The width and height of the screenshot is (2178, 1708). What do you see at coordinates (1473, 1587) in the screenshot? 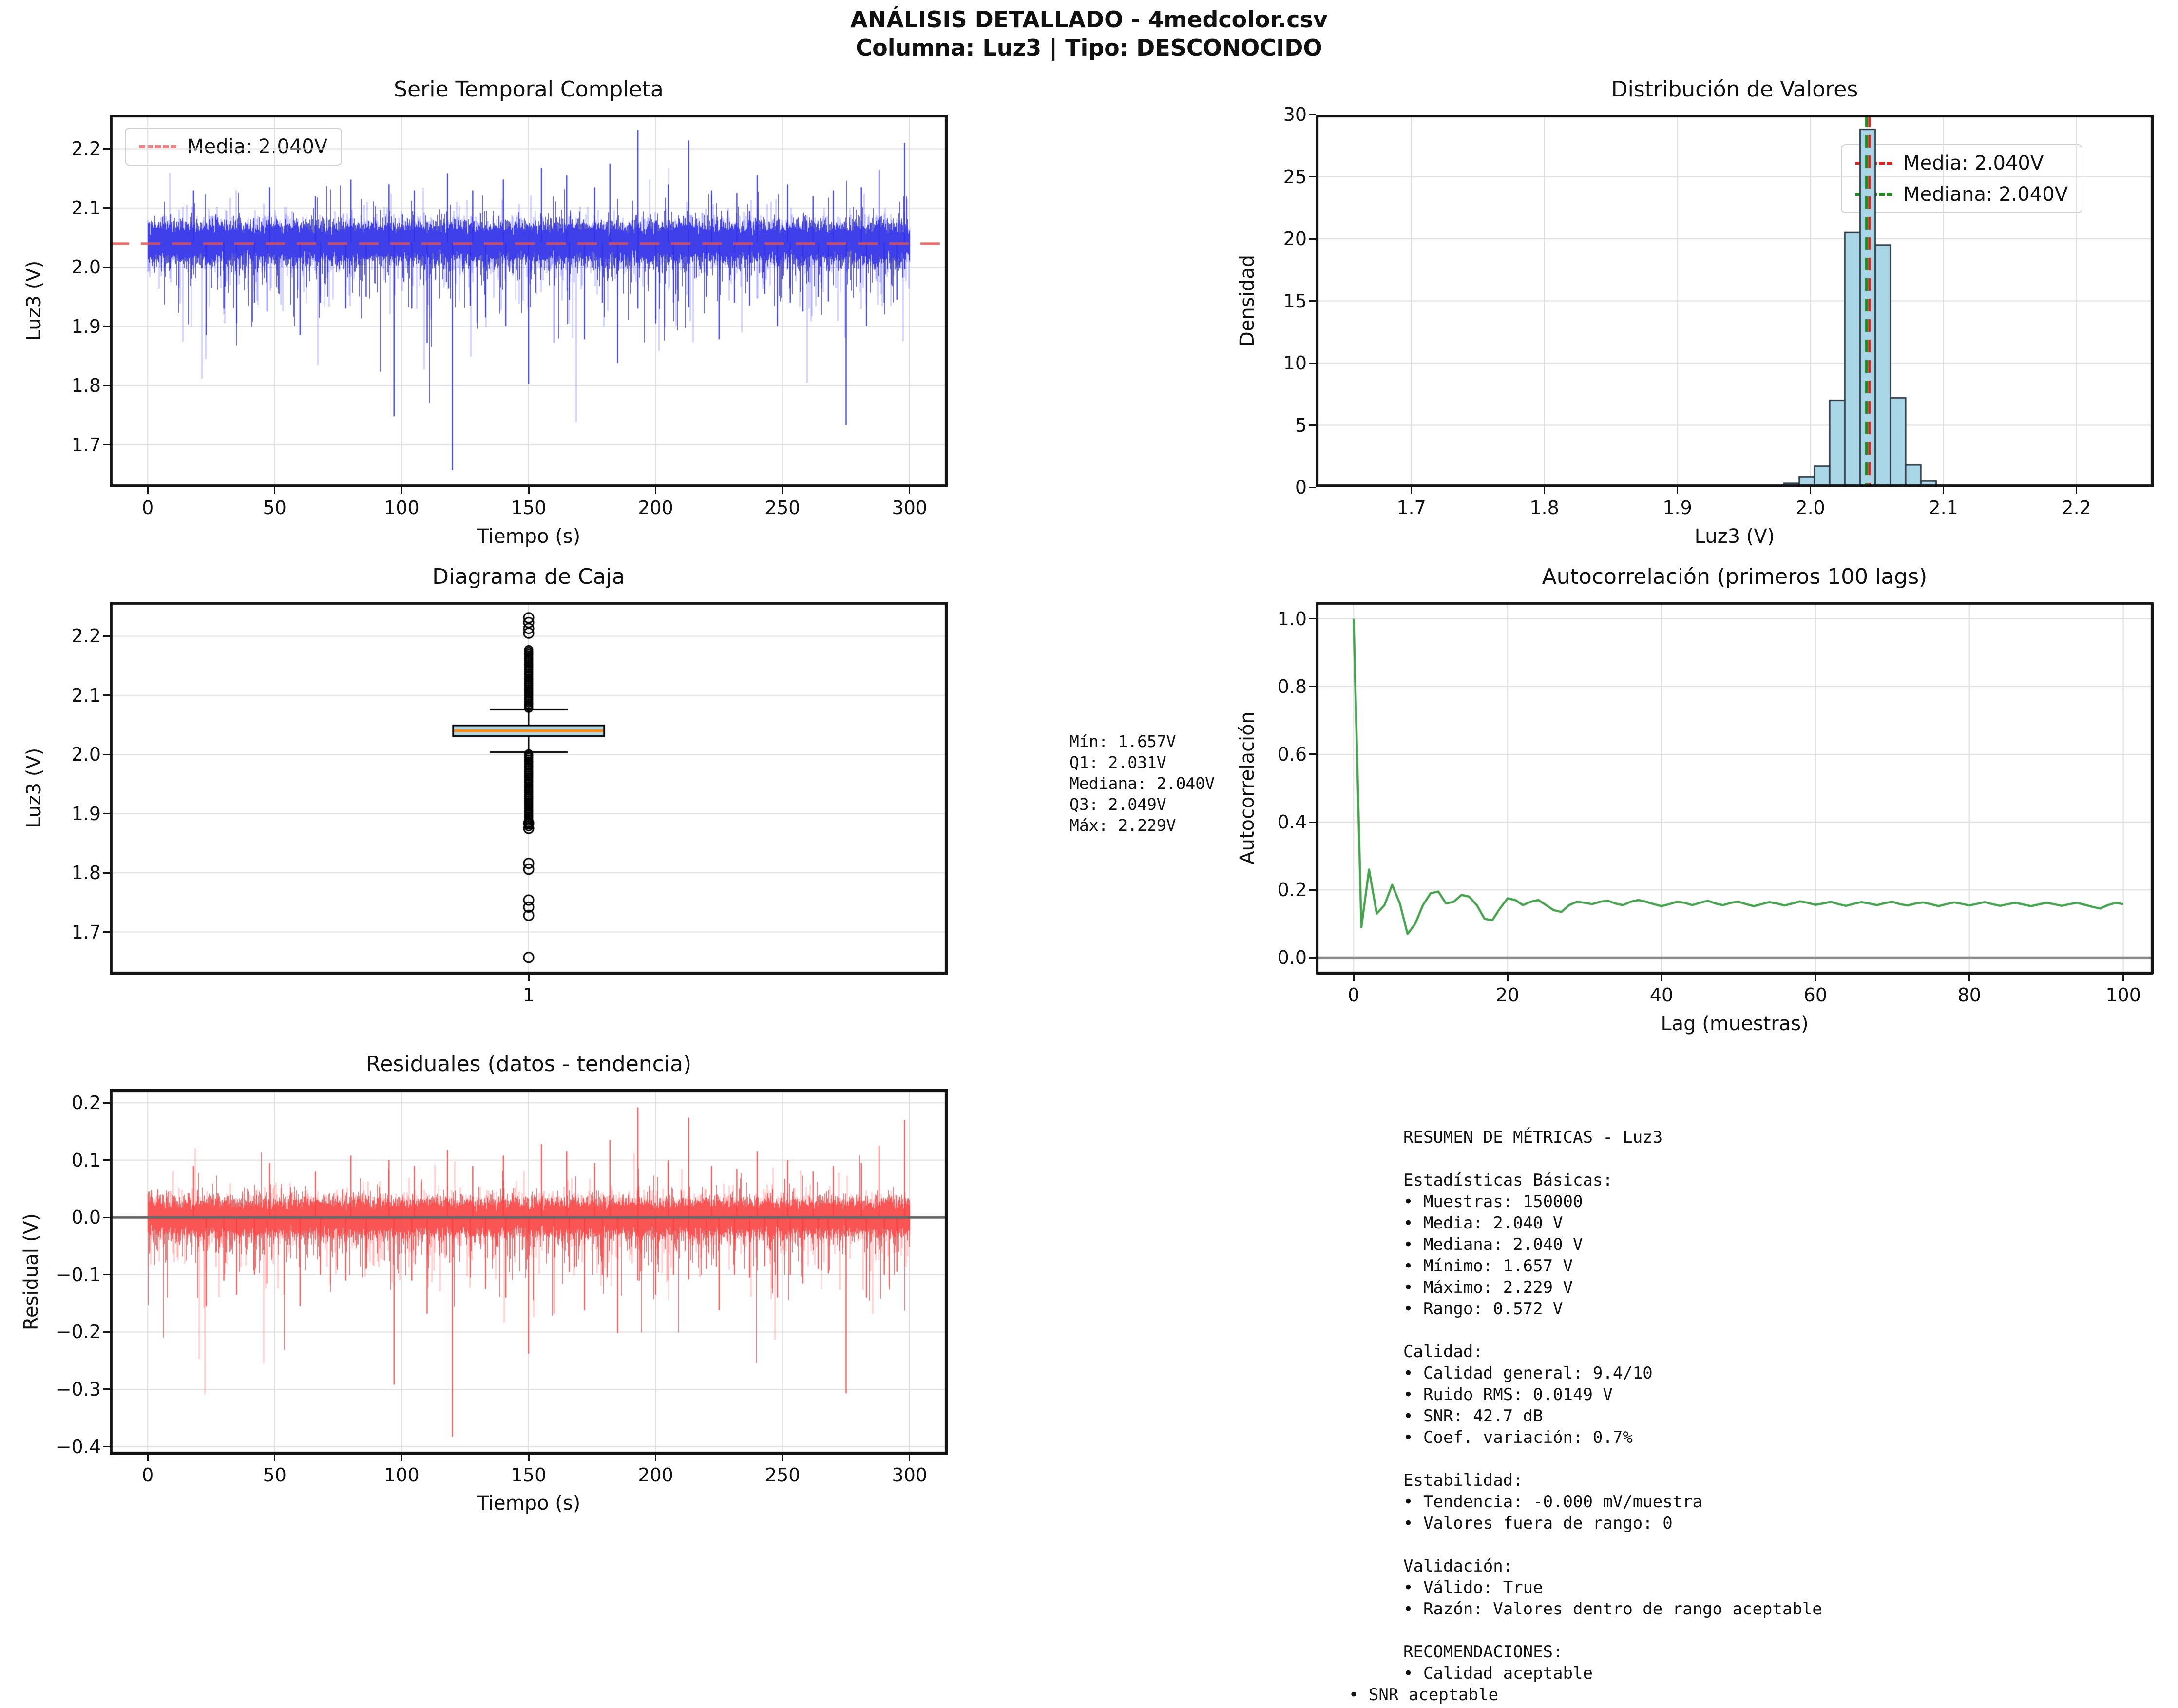
I see `metrics-line: • Válido: True` at bounding box center [1473, 1587].